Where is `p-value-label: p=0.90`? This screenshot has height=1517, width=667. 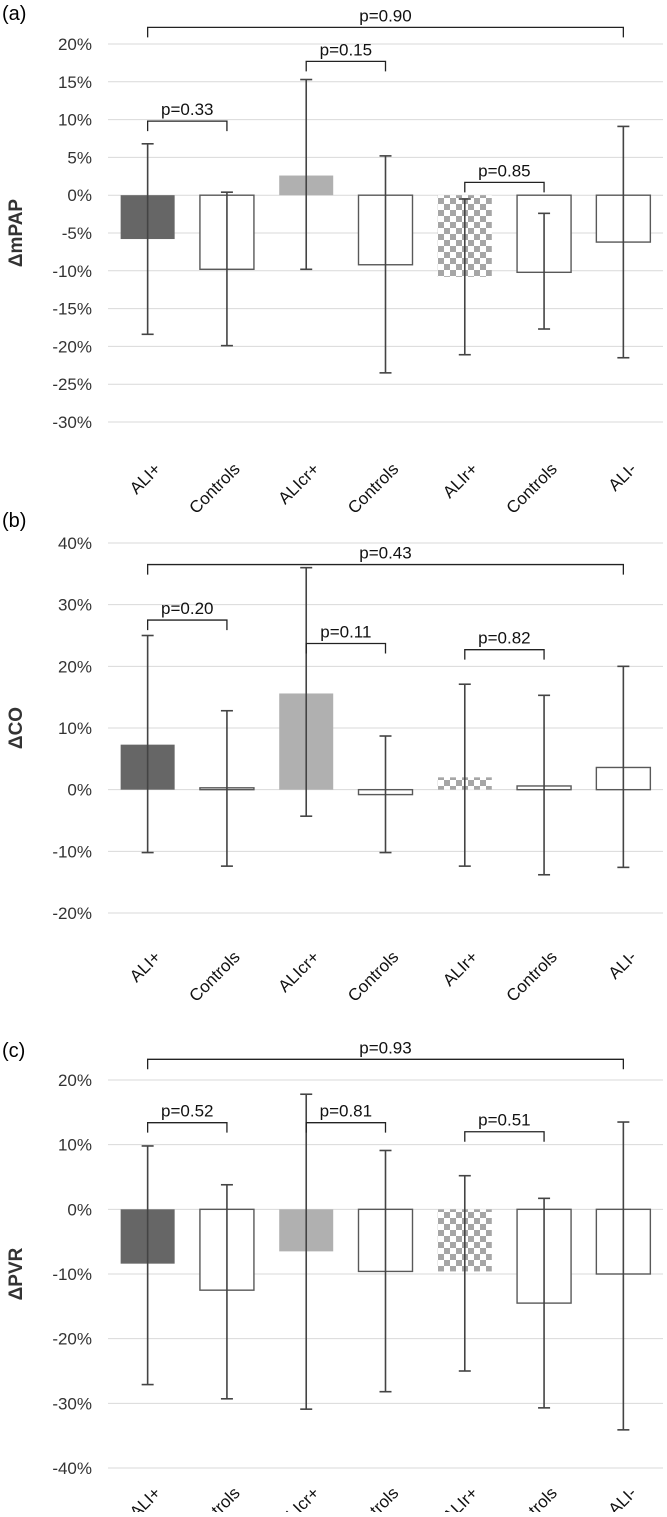 p-value-label: p=0.90 is located at coordinates (385, 15).